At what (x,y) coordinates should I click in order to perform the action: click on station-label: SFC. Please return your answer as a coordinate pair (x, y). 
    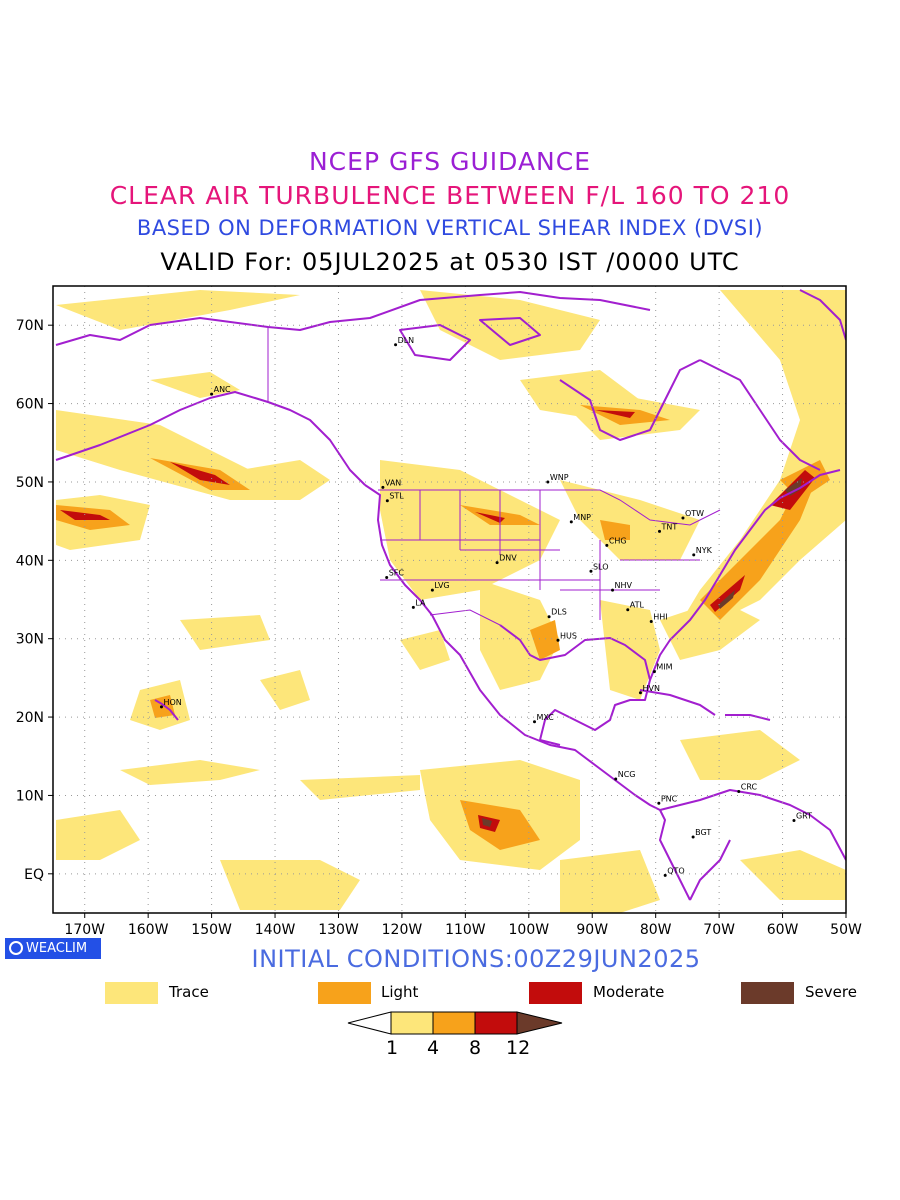
    Looking at the image, I should click on (397, 573).